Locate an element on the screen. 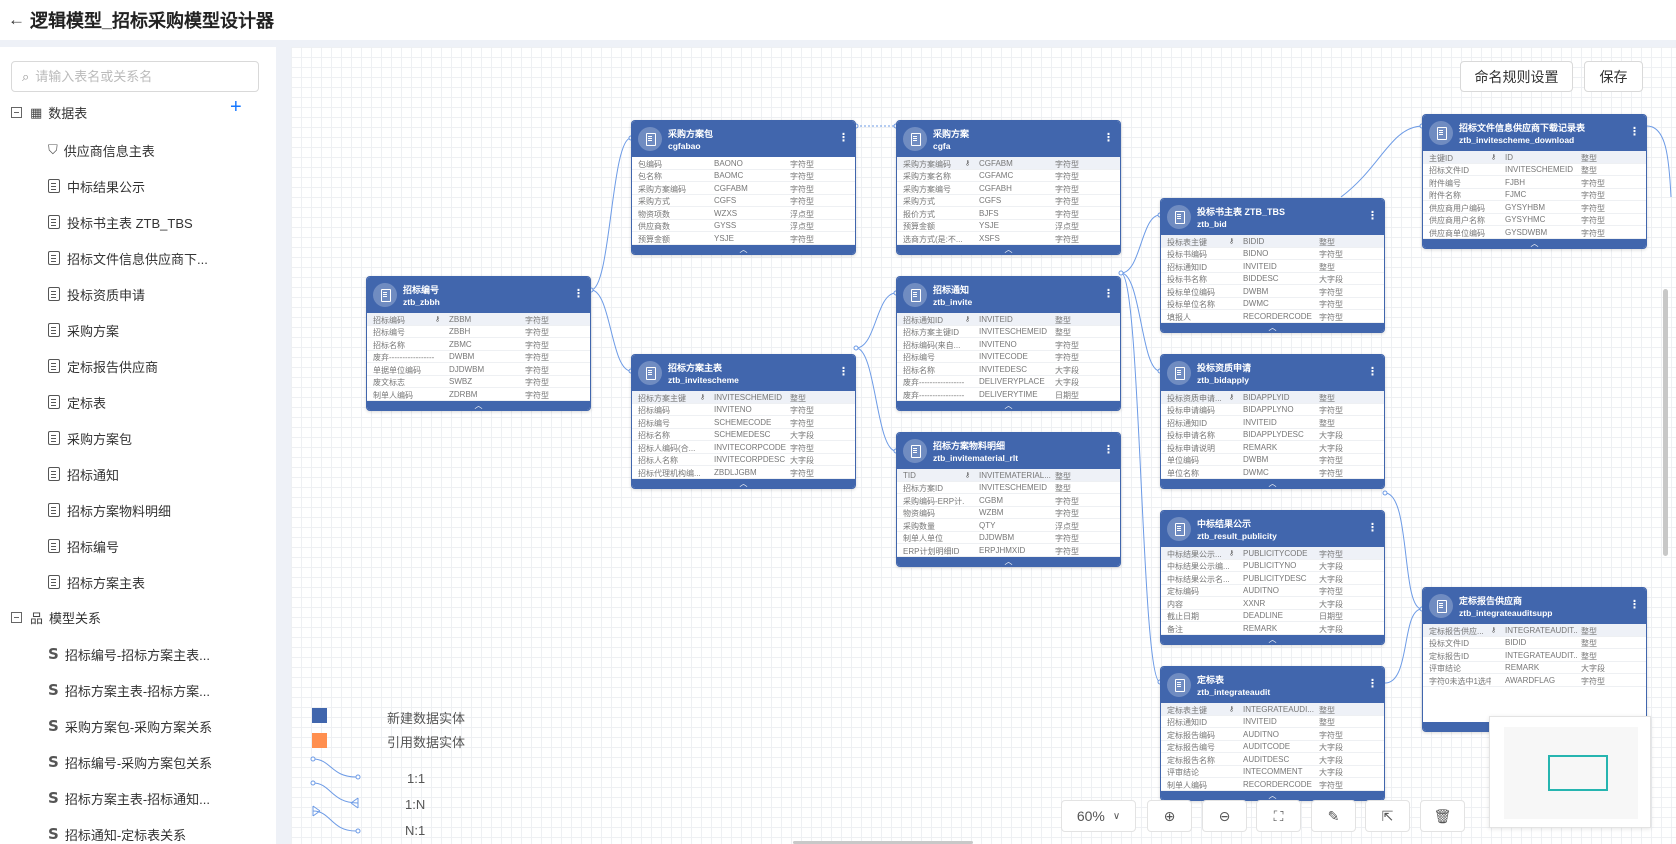 The width and height of the screenshot is (1676, 844). field-row: 招标编码 INVITENO 字符型 is located at coordinates (743, 410).